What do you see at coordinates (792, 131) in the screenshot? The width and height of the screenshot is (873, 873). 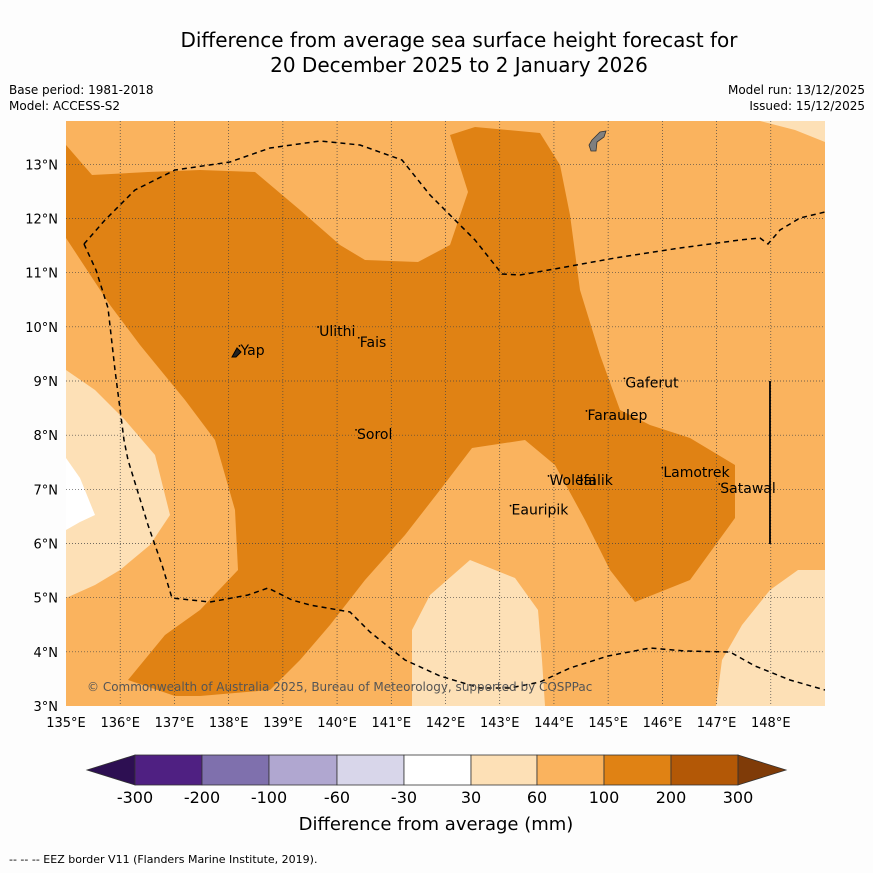 I see `contour-30-60-northeast` at bounding box center [792, 131].